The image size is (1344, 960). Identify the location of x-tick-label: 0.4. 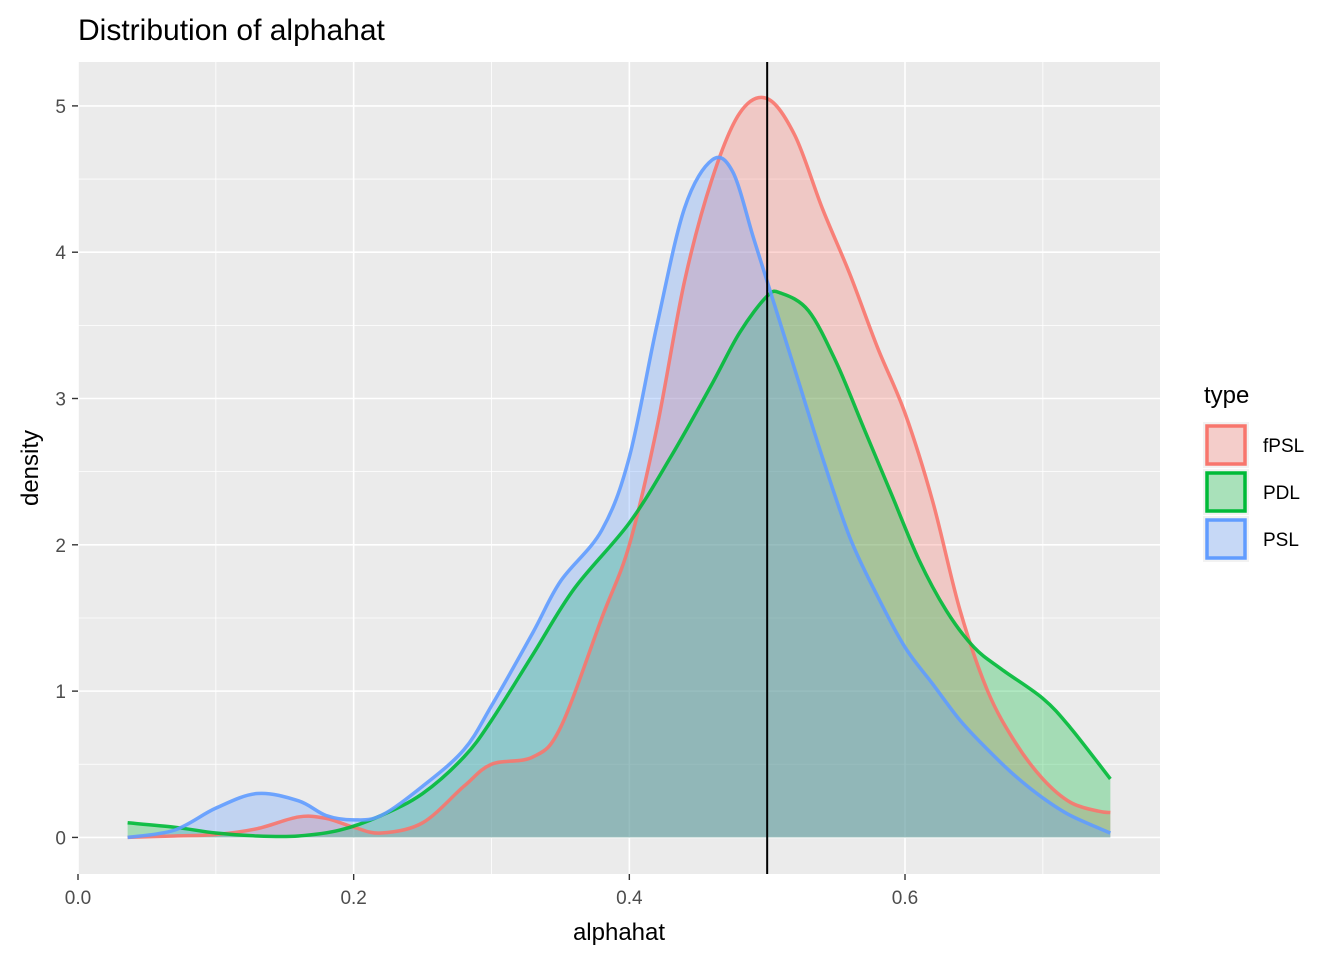
(629, 898).